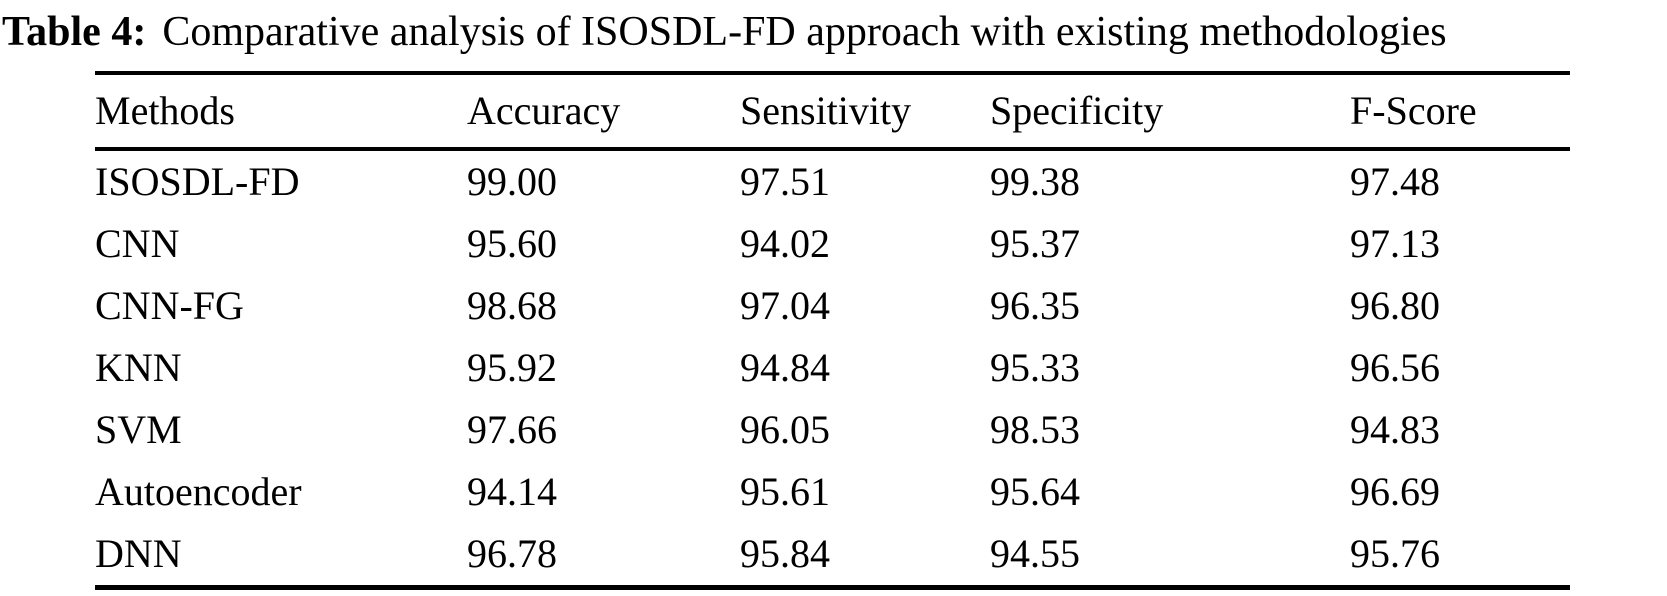 The image size is (1667, 596). I want to click on table-row: KNN 95.92 94.84 95.33 96.56, so click(832, 368).